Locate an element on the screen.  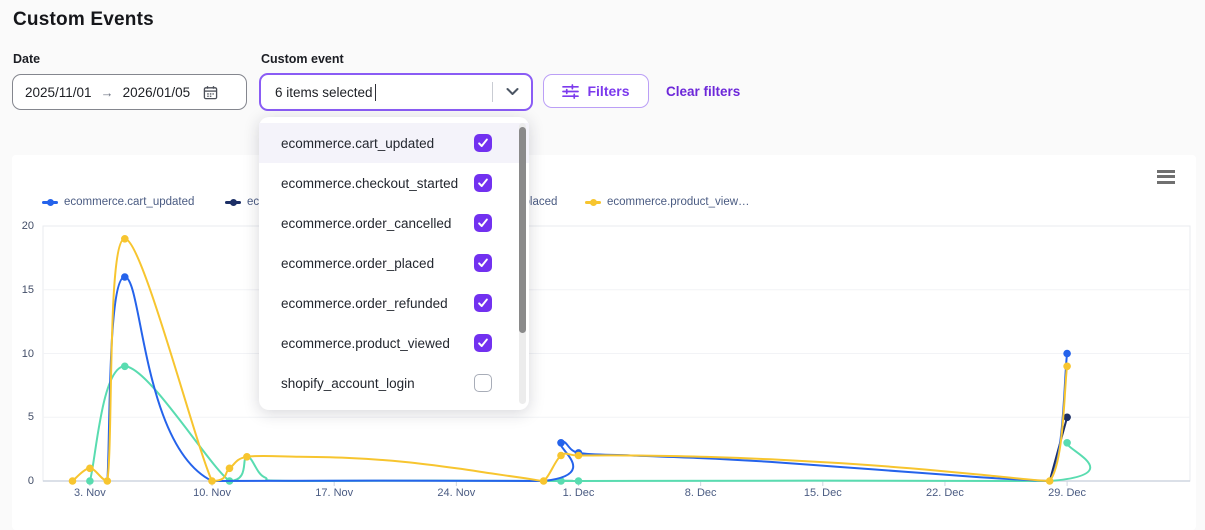
hamburger-menu-icon is located at coordinates (1166, 176).